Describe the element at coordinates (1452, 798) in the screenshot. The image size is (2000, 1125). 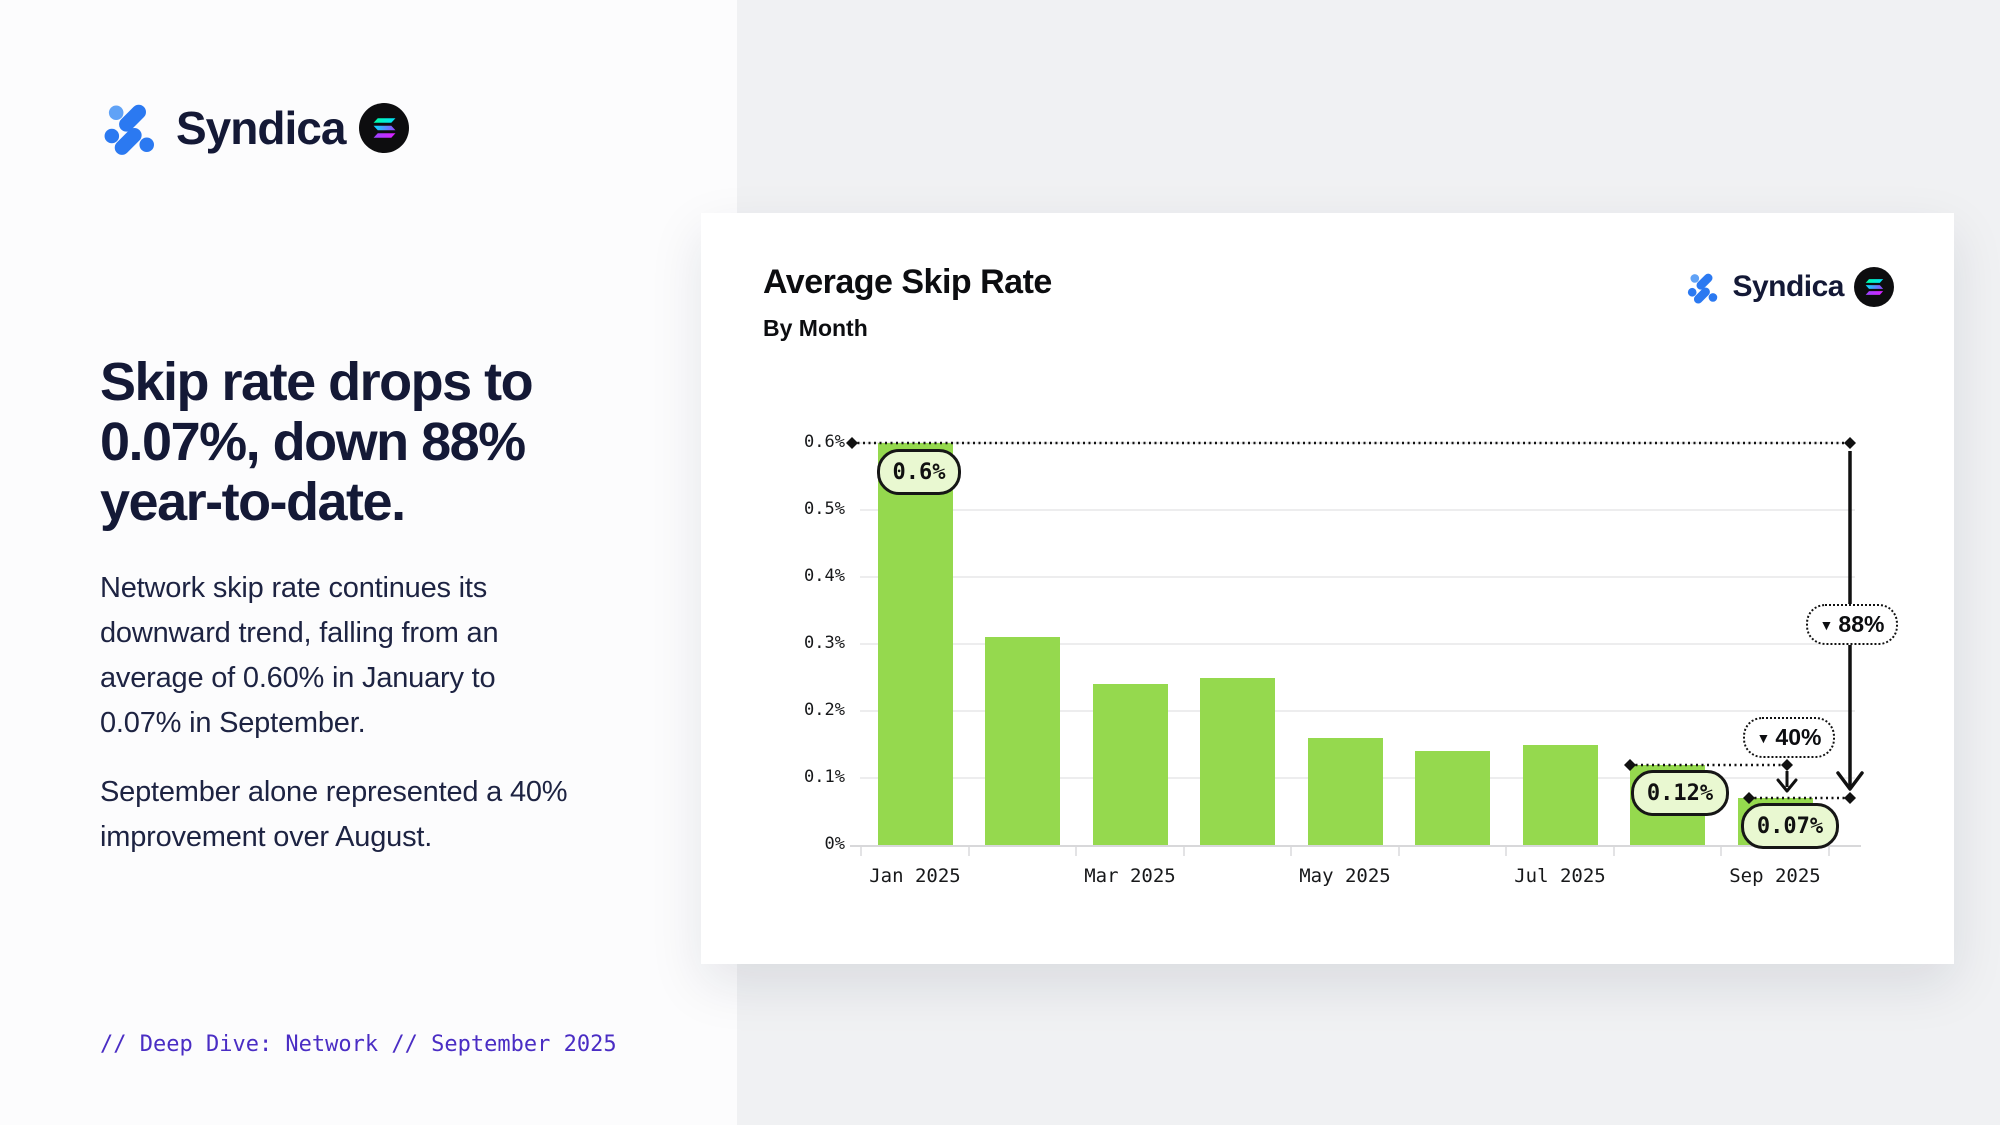
I see `bar-jun-2025` at that location.